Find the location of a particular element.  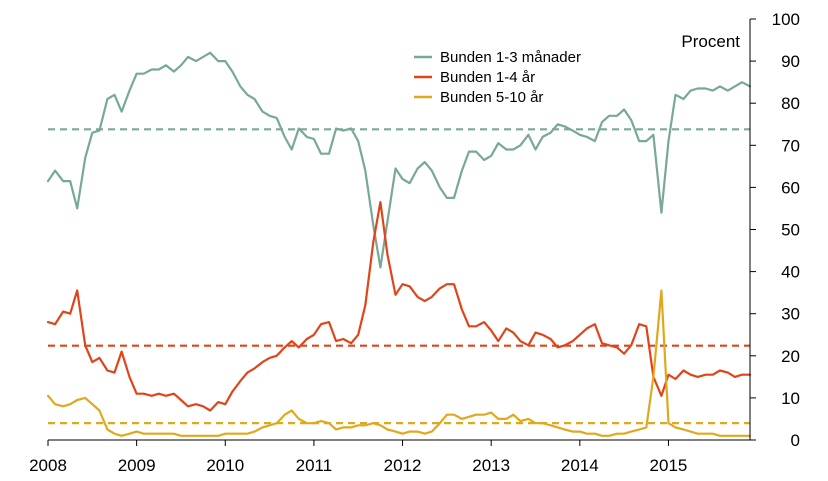

x-tick-label: 2013 is located at coordinates (491, 465).